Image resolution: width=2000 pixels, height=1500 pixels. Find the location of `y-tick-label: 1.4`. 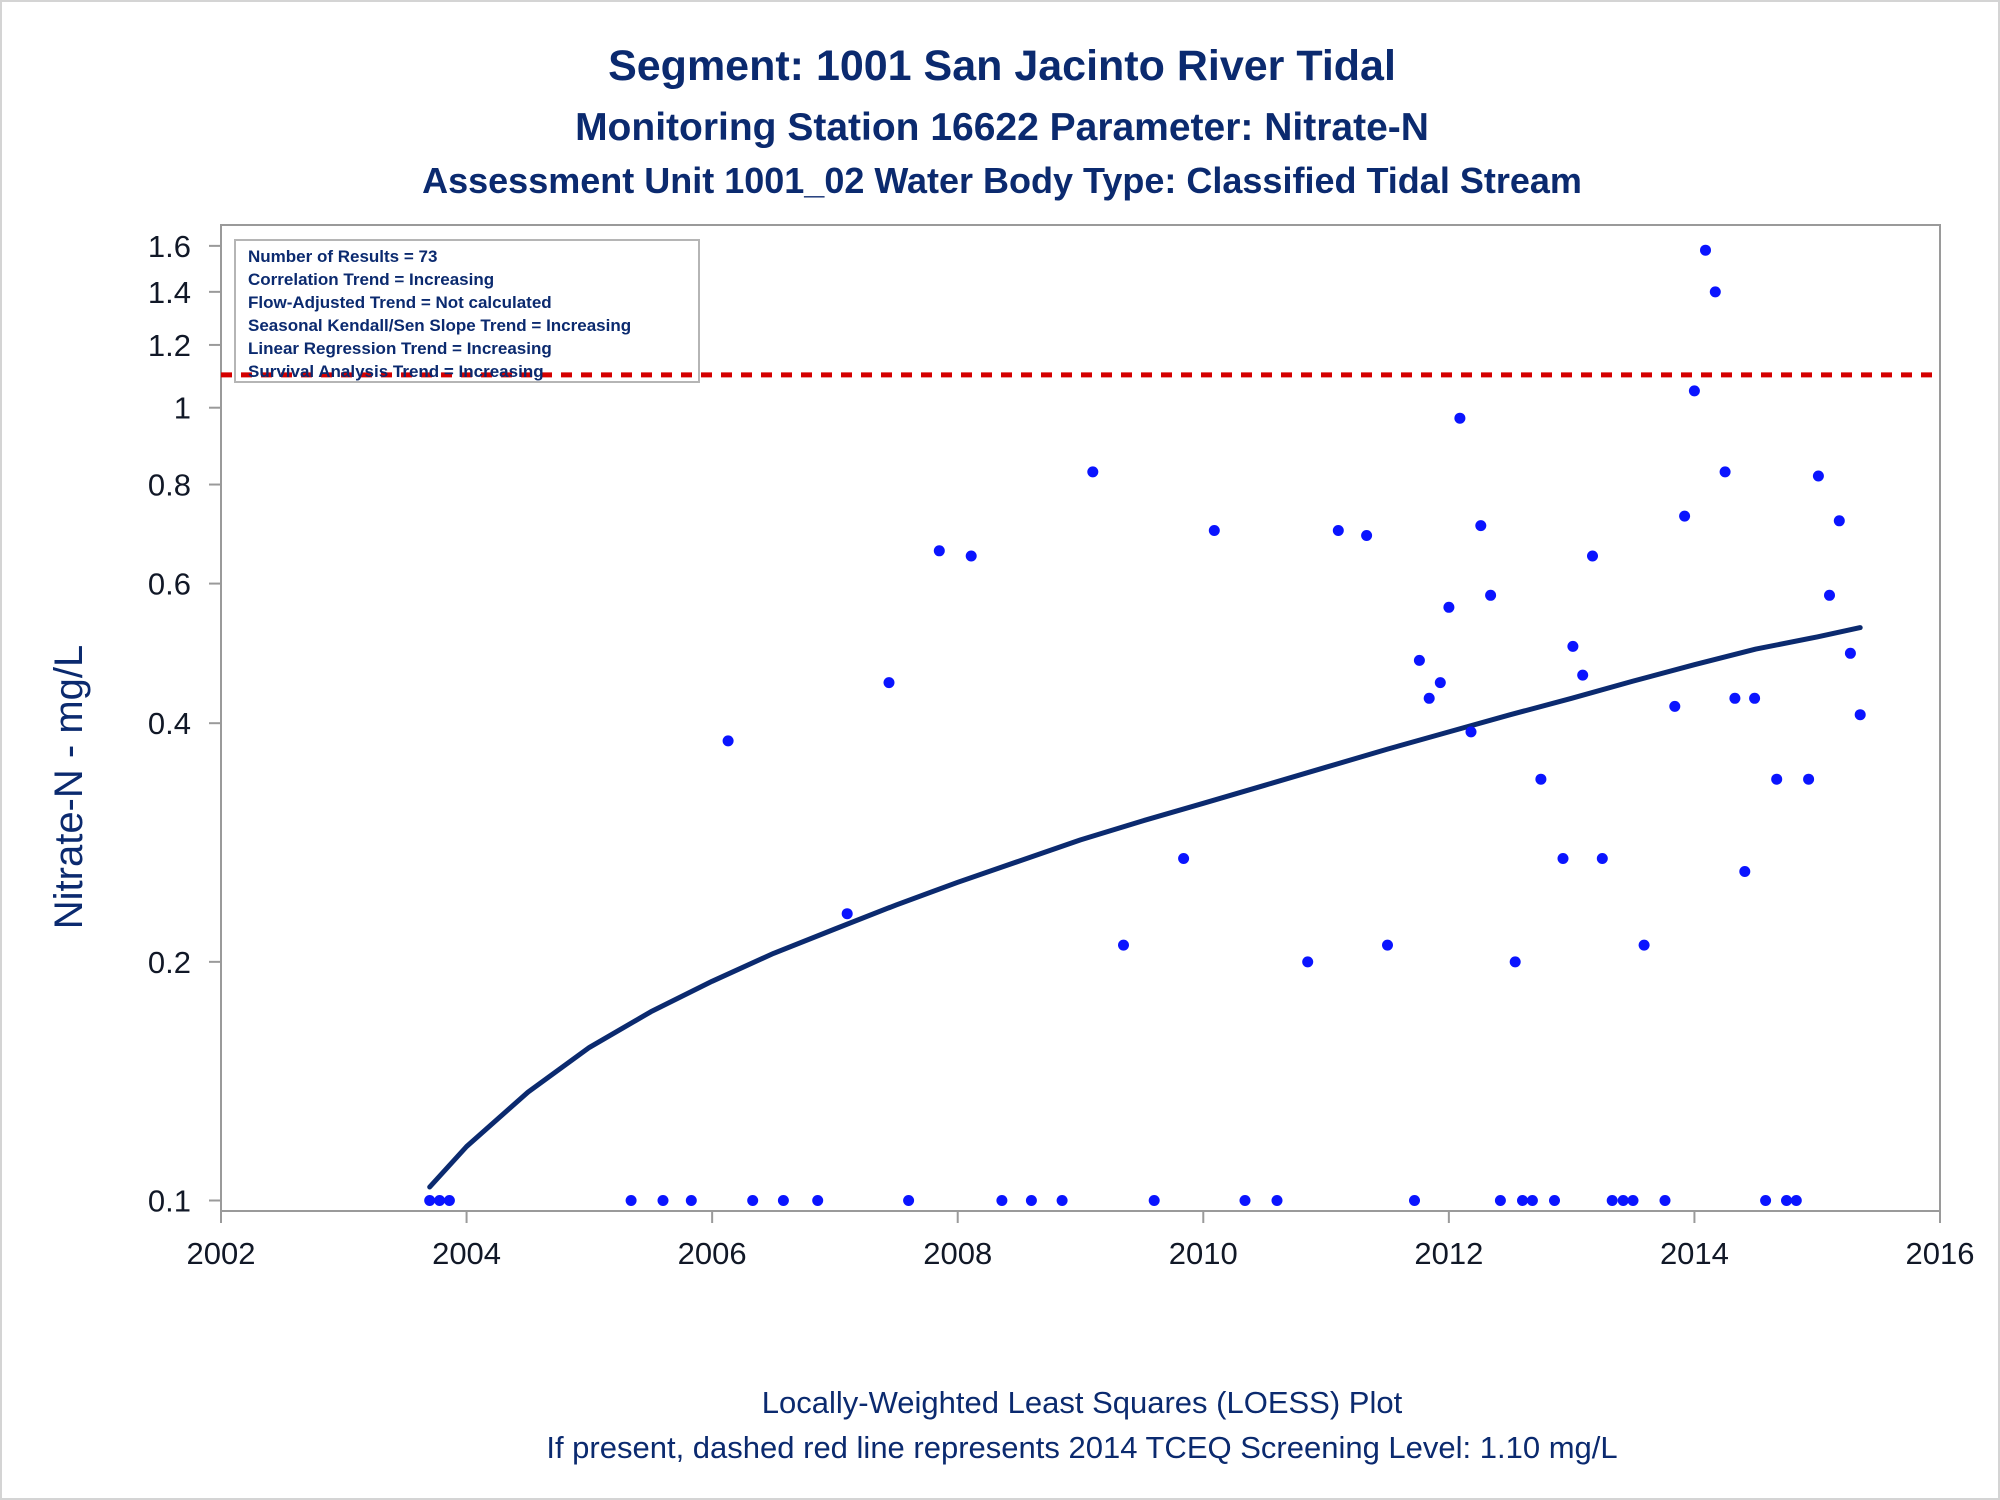

y-tick-label: 1.4 is located at coordinates (169, 292).